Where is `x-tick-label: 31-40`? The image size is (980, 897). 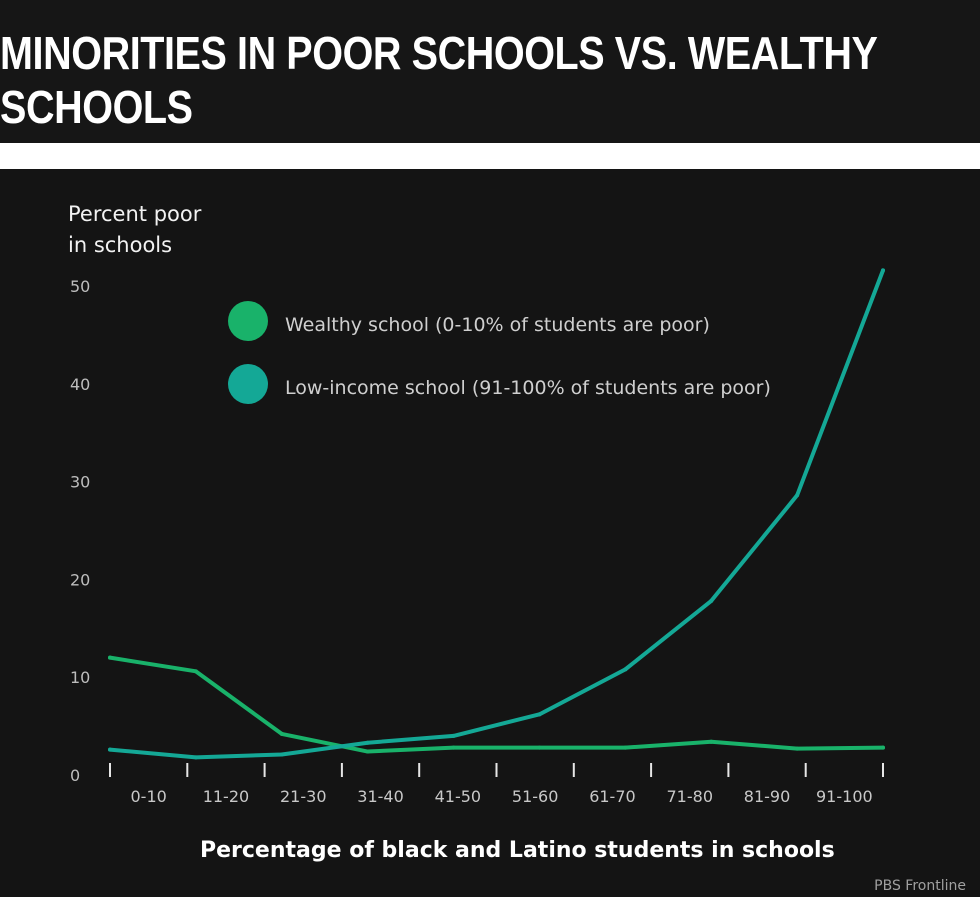
x-tick-label: 31-40 is located at coordinates (380, 796).